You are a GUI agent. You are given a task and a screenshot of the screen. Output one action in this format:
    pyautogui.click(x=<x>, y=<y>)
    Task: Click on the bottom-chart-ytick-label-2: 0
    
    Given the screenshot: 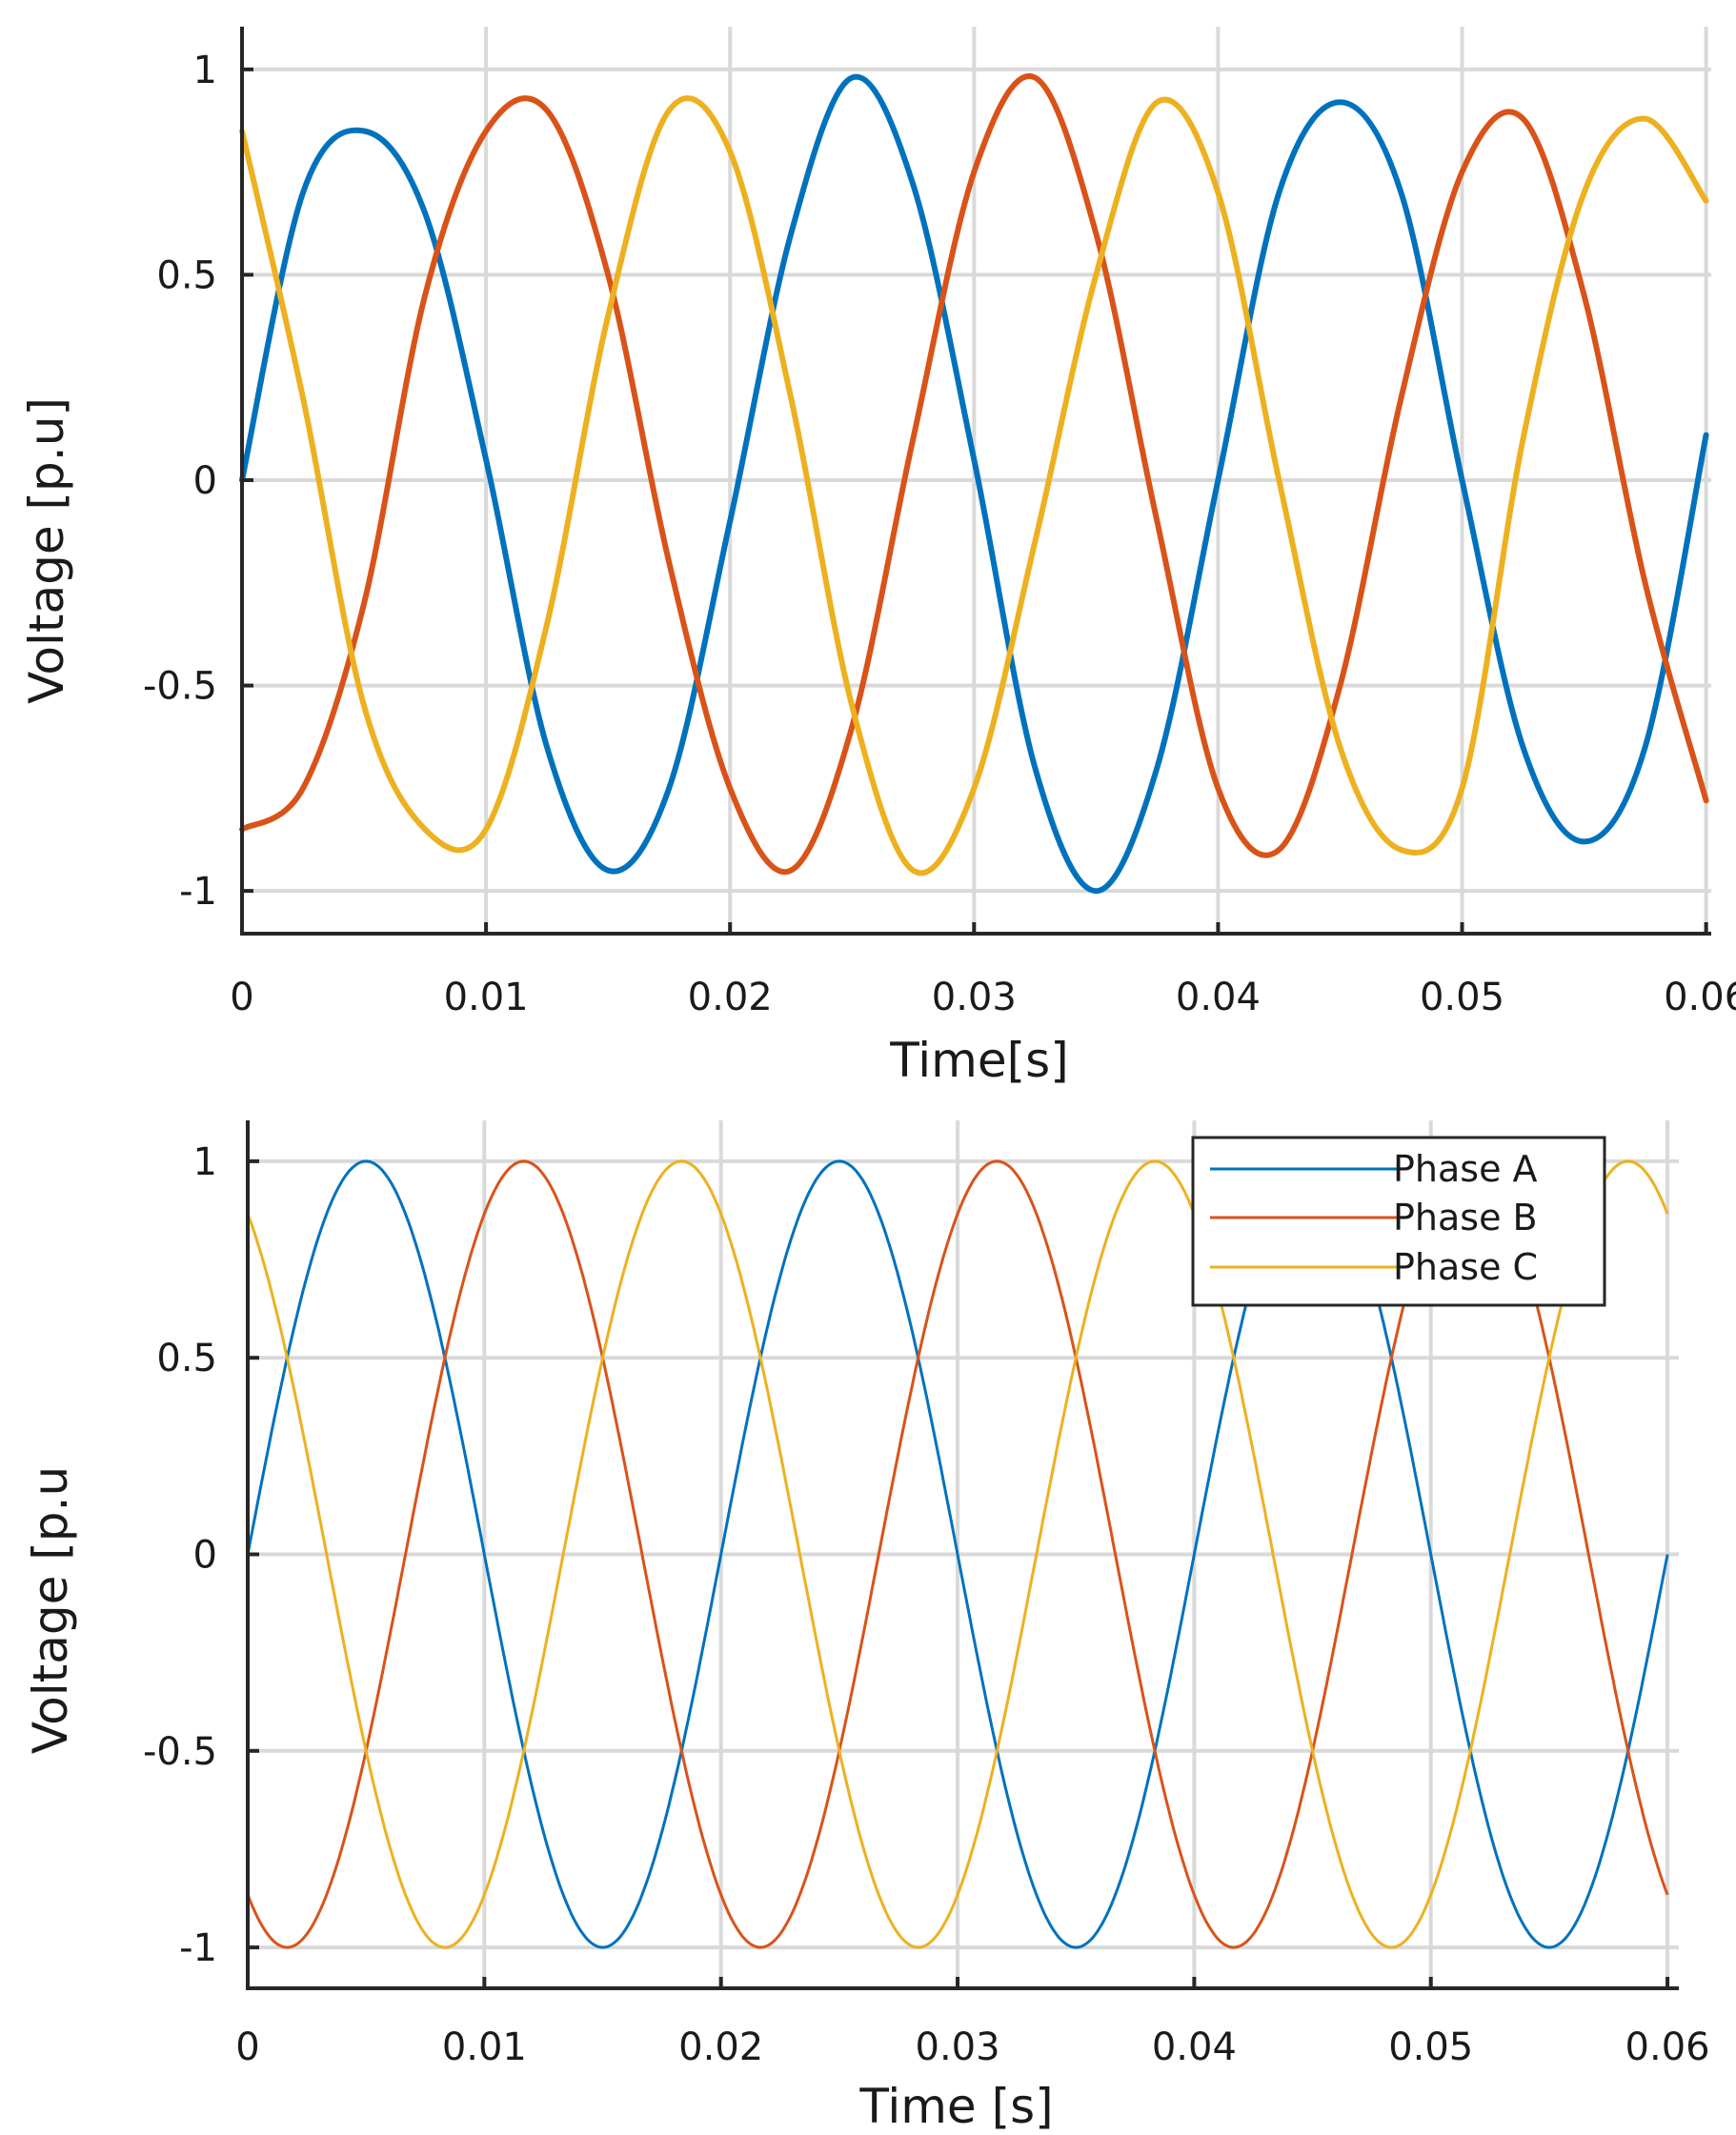 What is the action you would take?
    pyautogui.click(x=205, y=1556)
    